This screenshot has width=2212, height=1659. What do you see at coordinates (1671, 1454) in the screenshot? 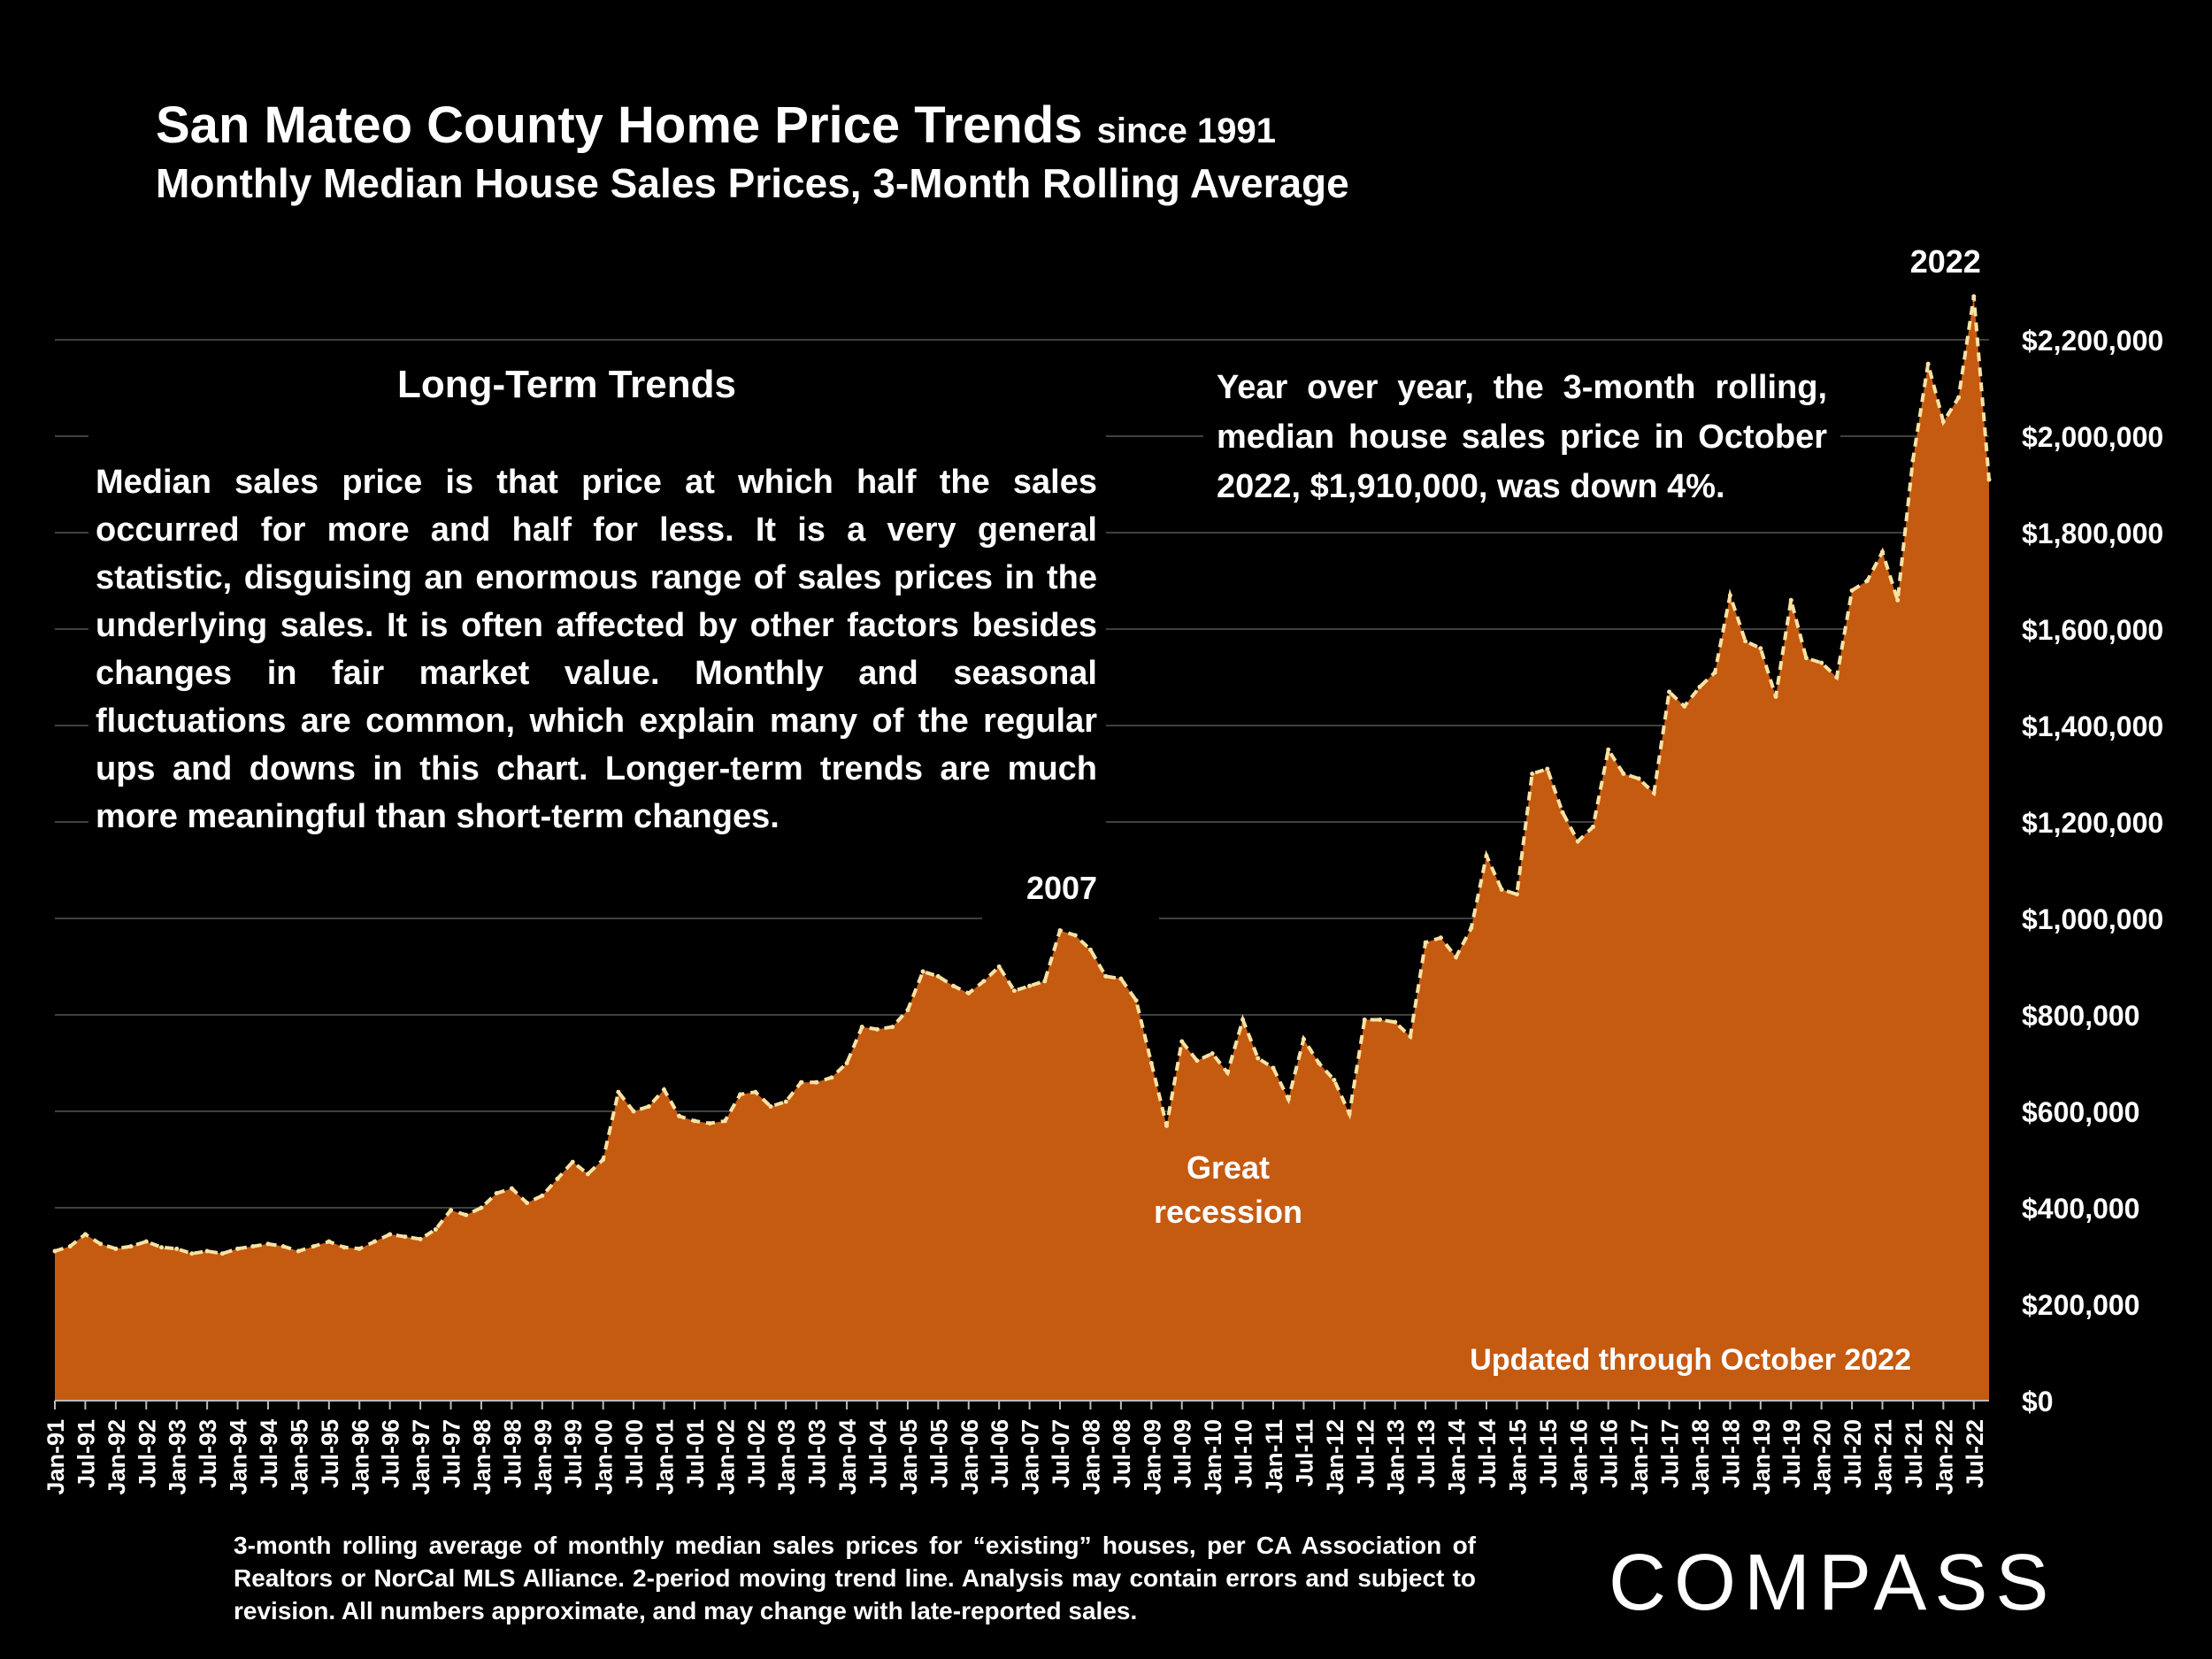
I see `x-tick-label: Jul-17` at bounding box center [1671, 1454].